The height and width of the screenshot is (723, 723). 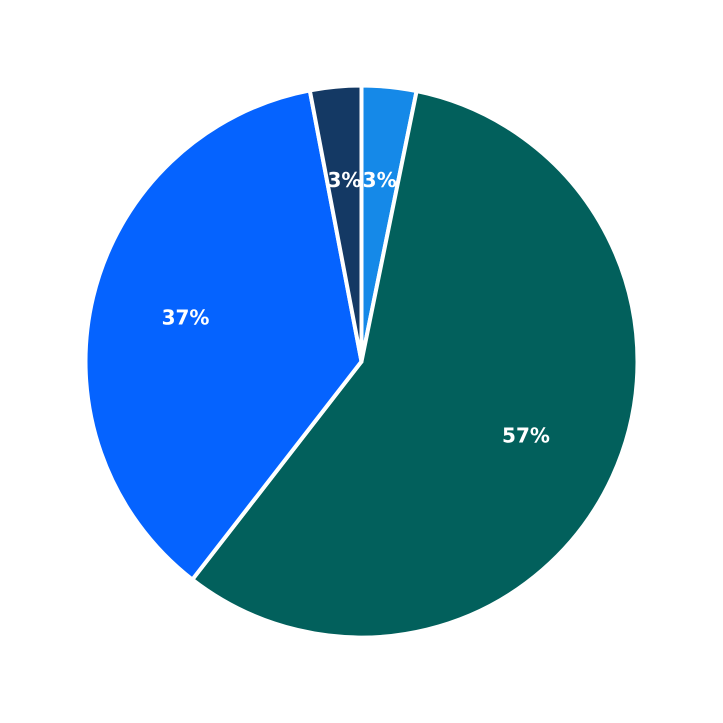 What do you see at coordinates (186, 318) in the screenshot?
I see `pie-slice-label-2: 37%` at bounding box center [186, 318].